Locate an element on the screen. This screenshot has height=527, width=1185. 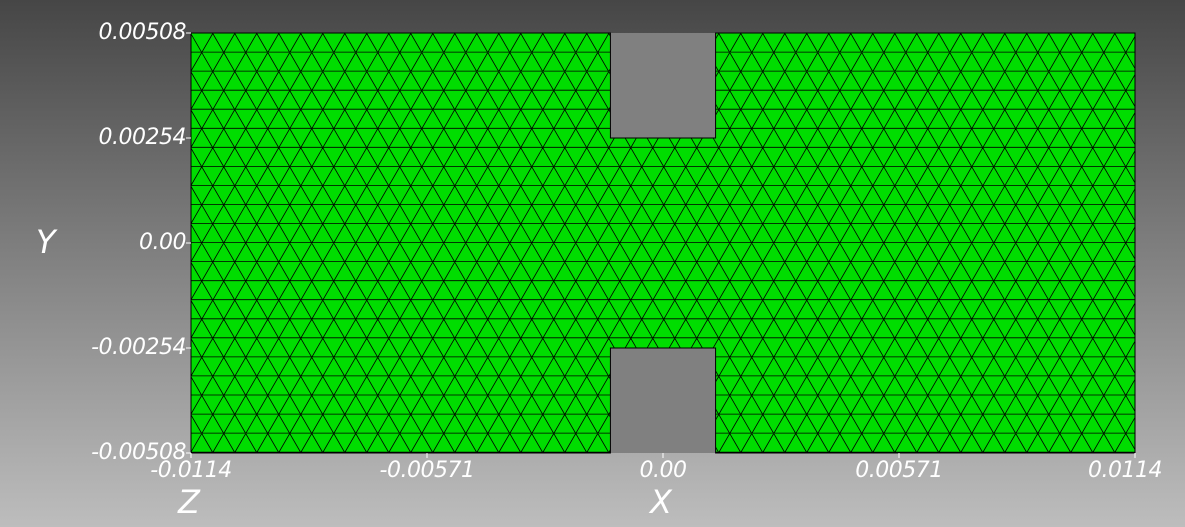
bottom-notch is located at coordinates (662, 400).